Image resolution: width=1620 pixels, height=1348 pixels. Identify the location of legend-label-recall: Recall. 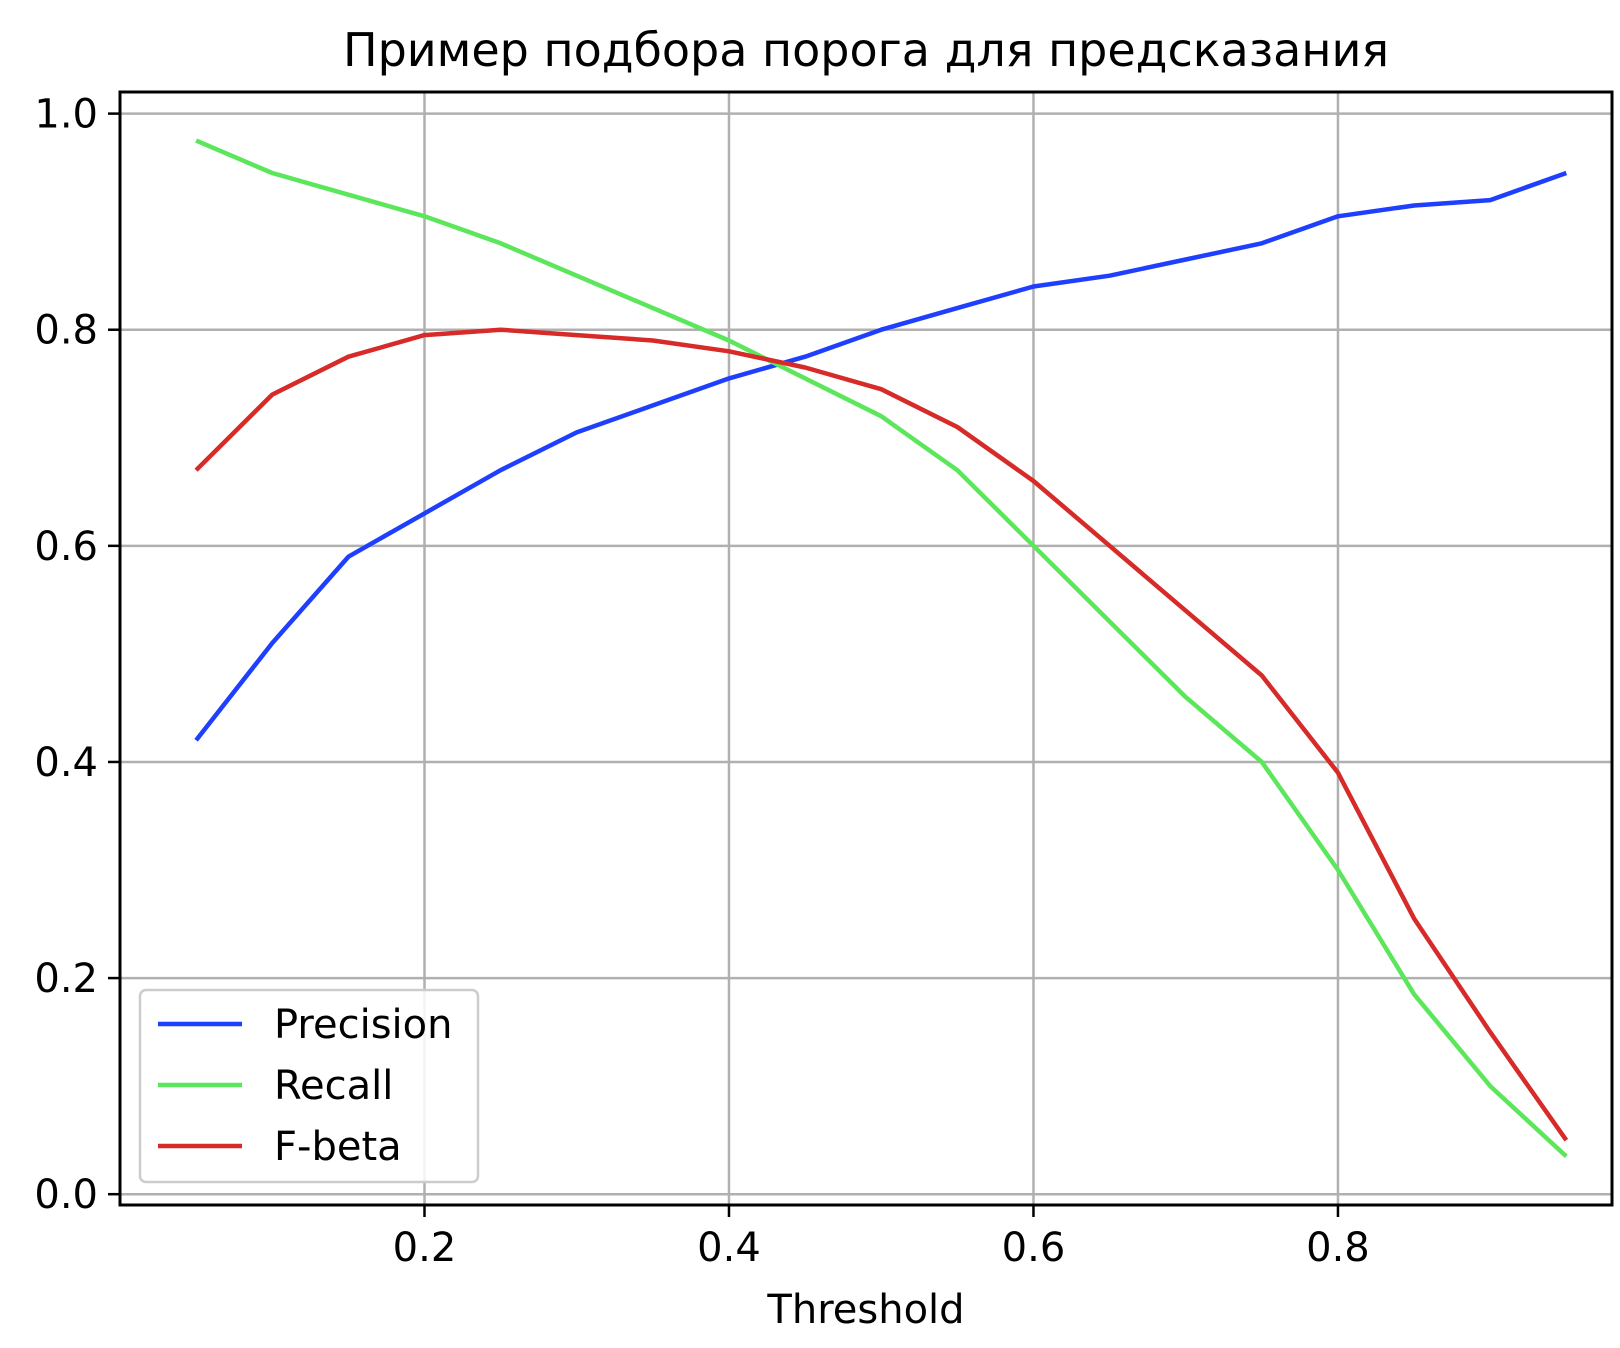
(333, 1086).